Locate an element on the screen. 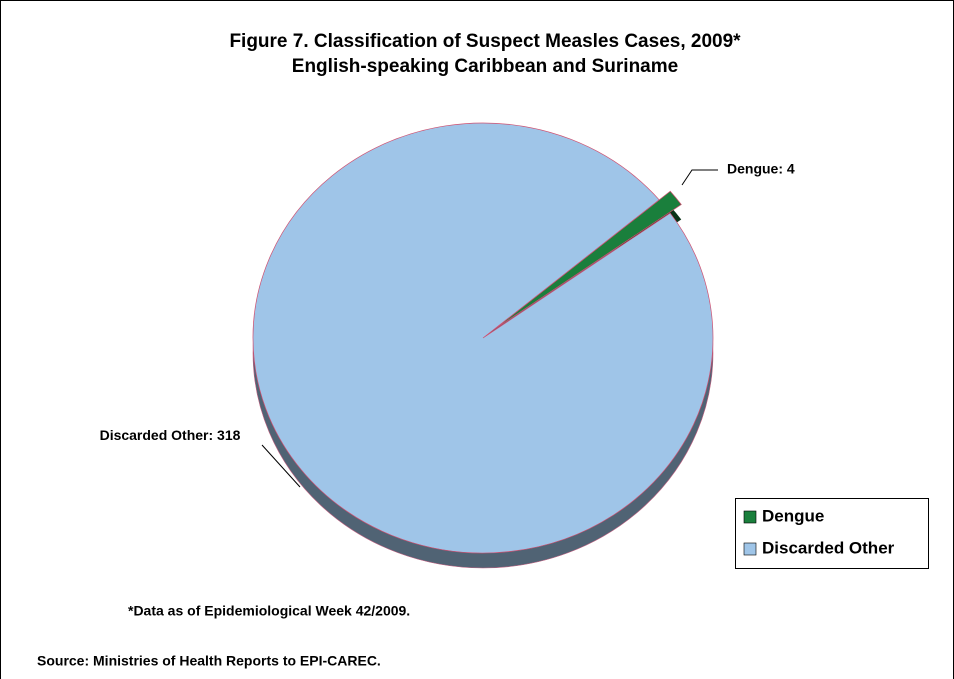  slice is located at coordinates (587, 260).